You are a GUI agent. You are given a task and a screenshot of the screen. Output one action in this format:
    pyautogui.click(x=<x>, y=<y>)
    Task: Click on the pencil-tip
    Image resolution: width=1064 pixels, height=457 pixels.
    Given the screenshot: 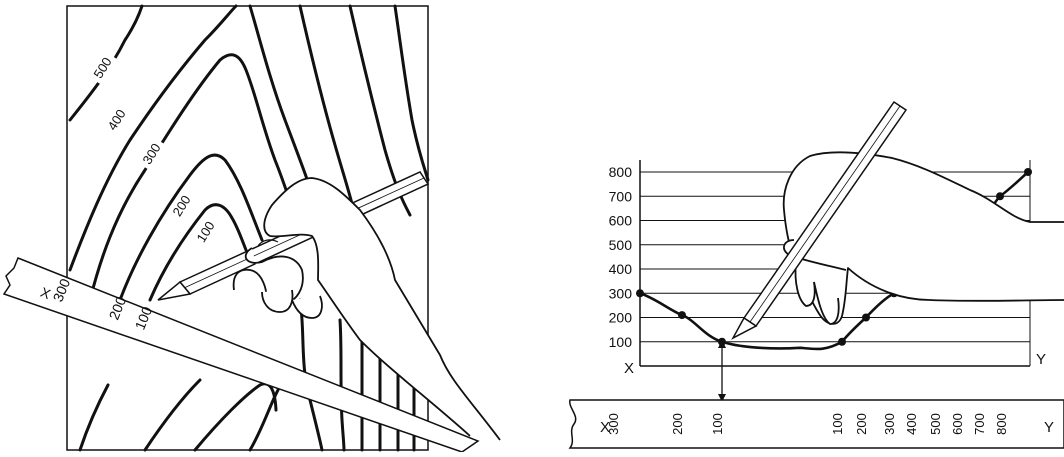 What is the action you would take?
    pyautogui.click(x=174, y=290)
    